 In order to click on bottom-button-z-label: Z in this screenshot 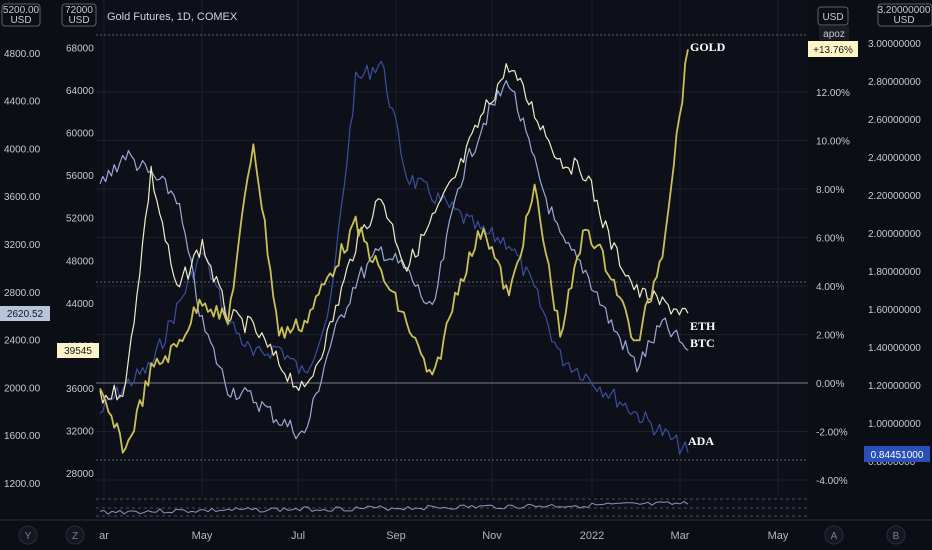, I will do `click(75, 536)`.